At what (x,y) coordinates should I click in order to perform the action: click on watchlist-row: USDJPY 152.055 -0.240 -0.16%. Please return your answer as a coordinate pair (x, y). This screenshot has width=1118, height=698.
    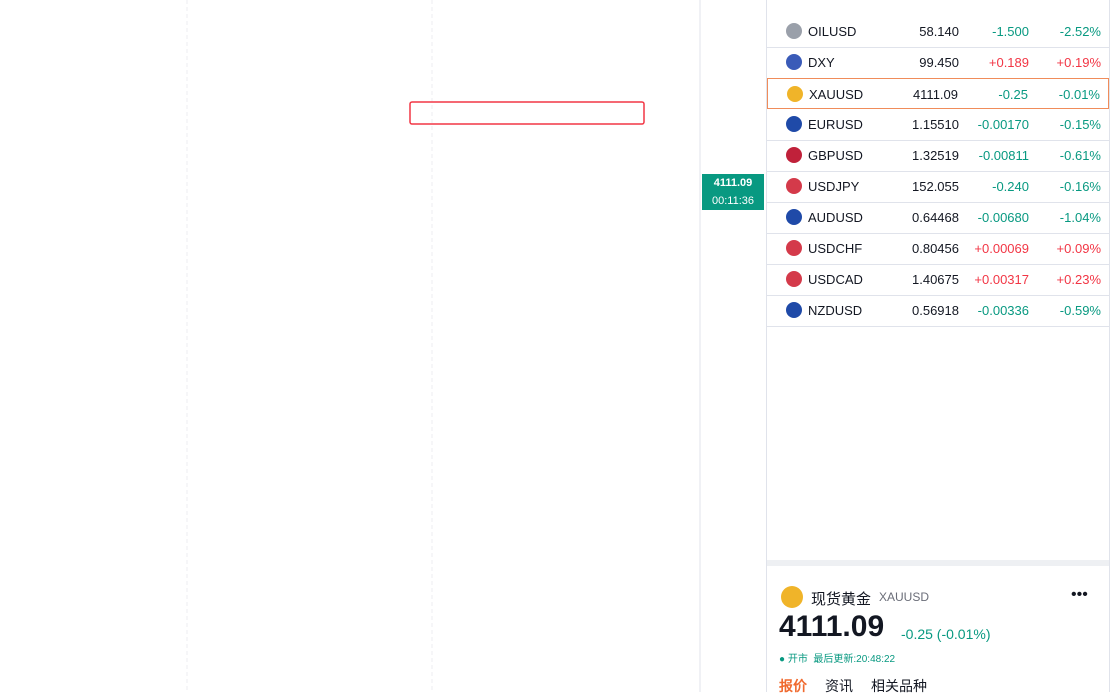
    Looking at the image, I should click on (938, 187).